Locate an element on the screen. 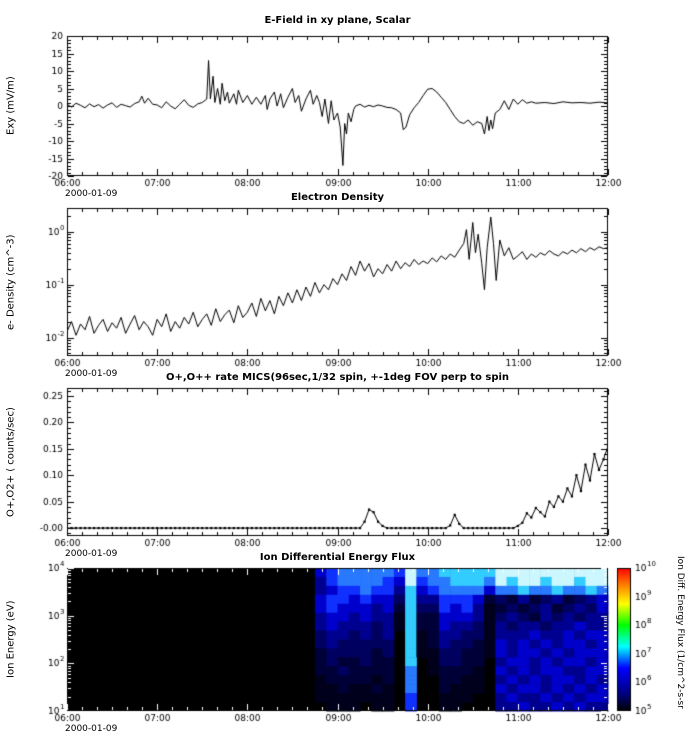  panel4-yaxis-label: Ion Energy (eV) is located at coordinates (11, 639).